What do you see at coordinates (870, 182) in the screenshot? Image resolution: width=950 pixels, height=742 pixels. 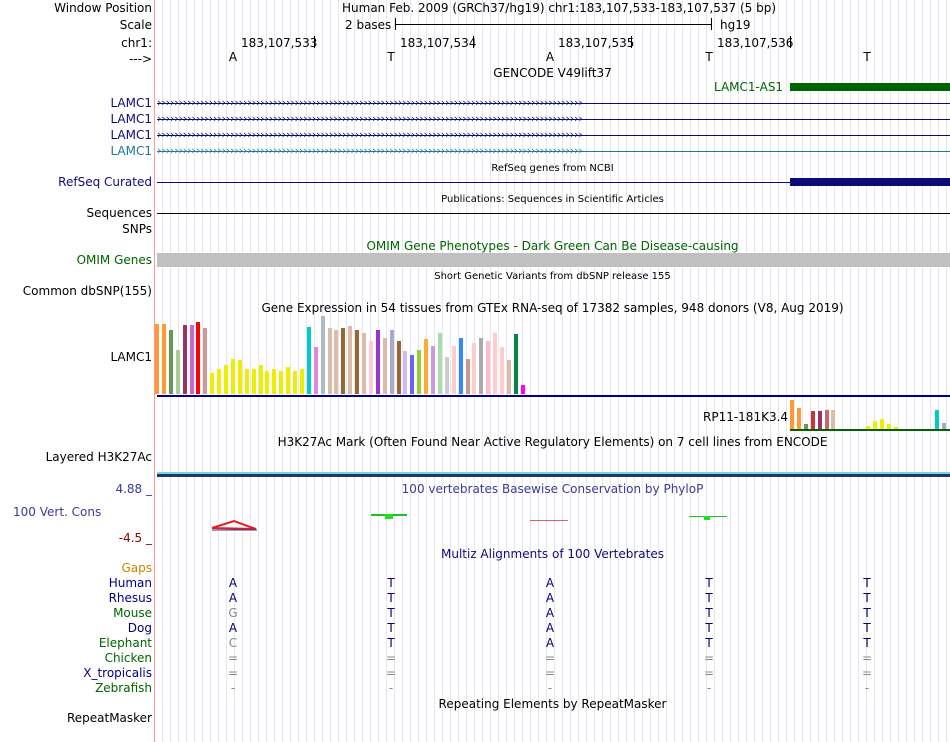 I see `refseq-exon` at bounding box center [870, 182].